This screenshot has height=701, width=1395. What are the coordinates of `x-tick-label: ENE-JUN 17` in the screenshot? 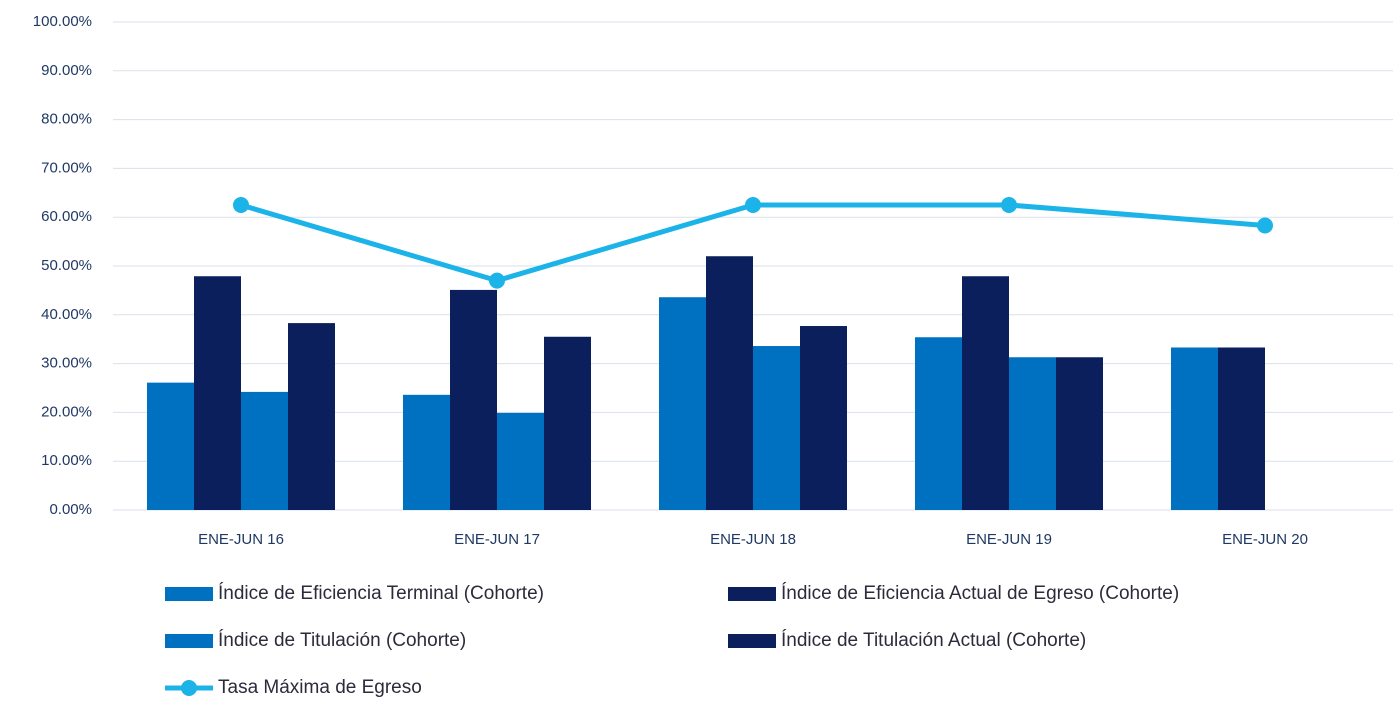 It's located at (497, 539).